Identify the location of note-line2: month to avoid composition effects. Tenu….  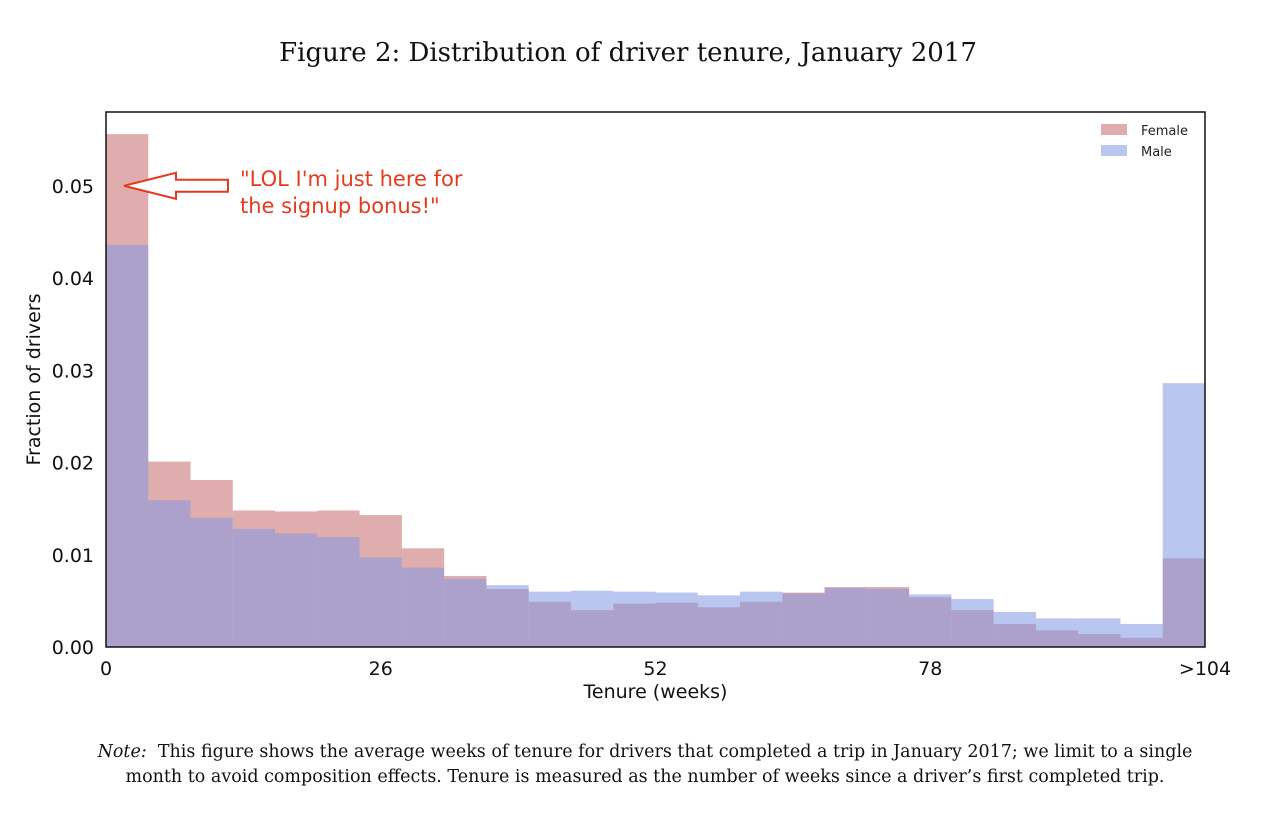
(645, 777).